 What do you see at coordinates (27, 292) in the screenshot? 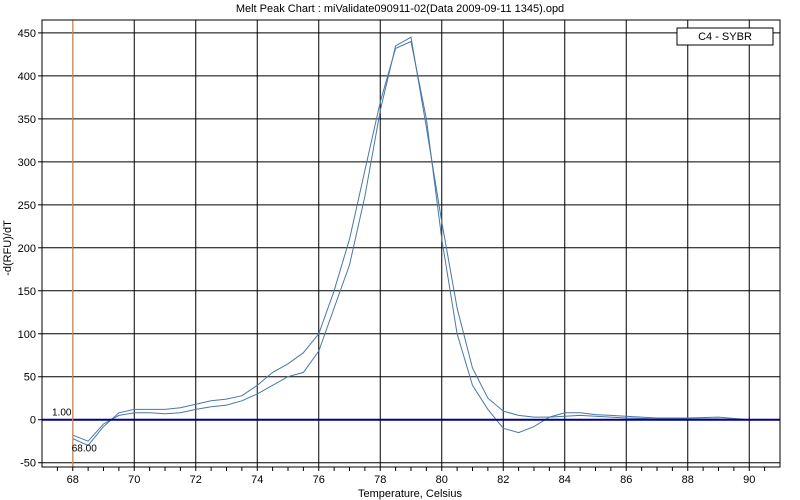
I see `y-tick-label: 150` at bounding box center [27, 292].